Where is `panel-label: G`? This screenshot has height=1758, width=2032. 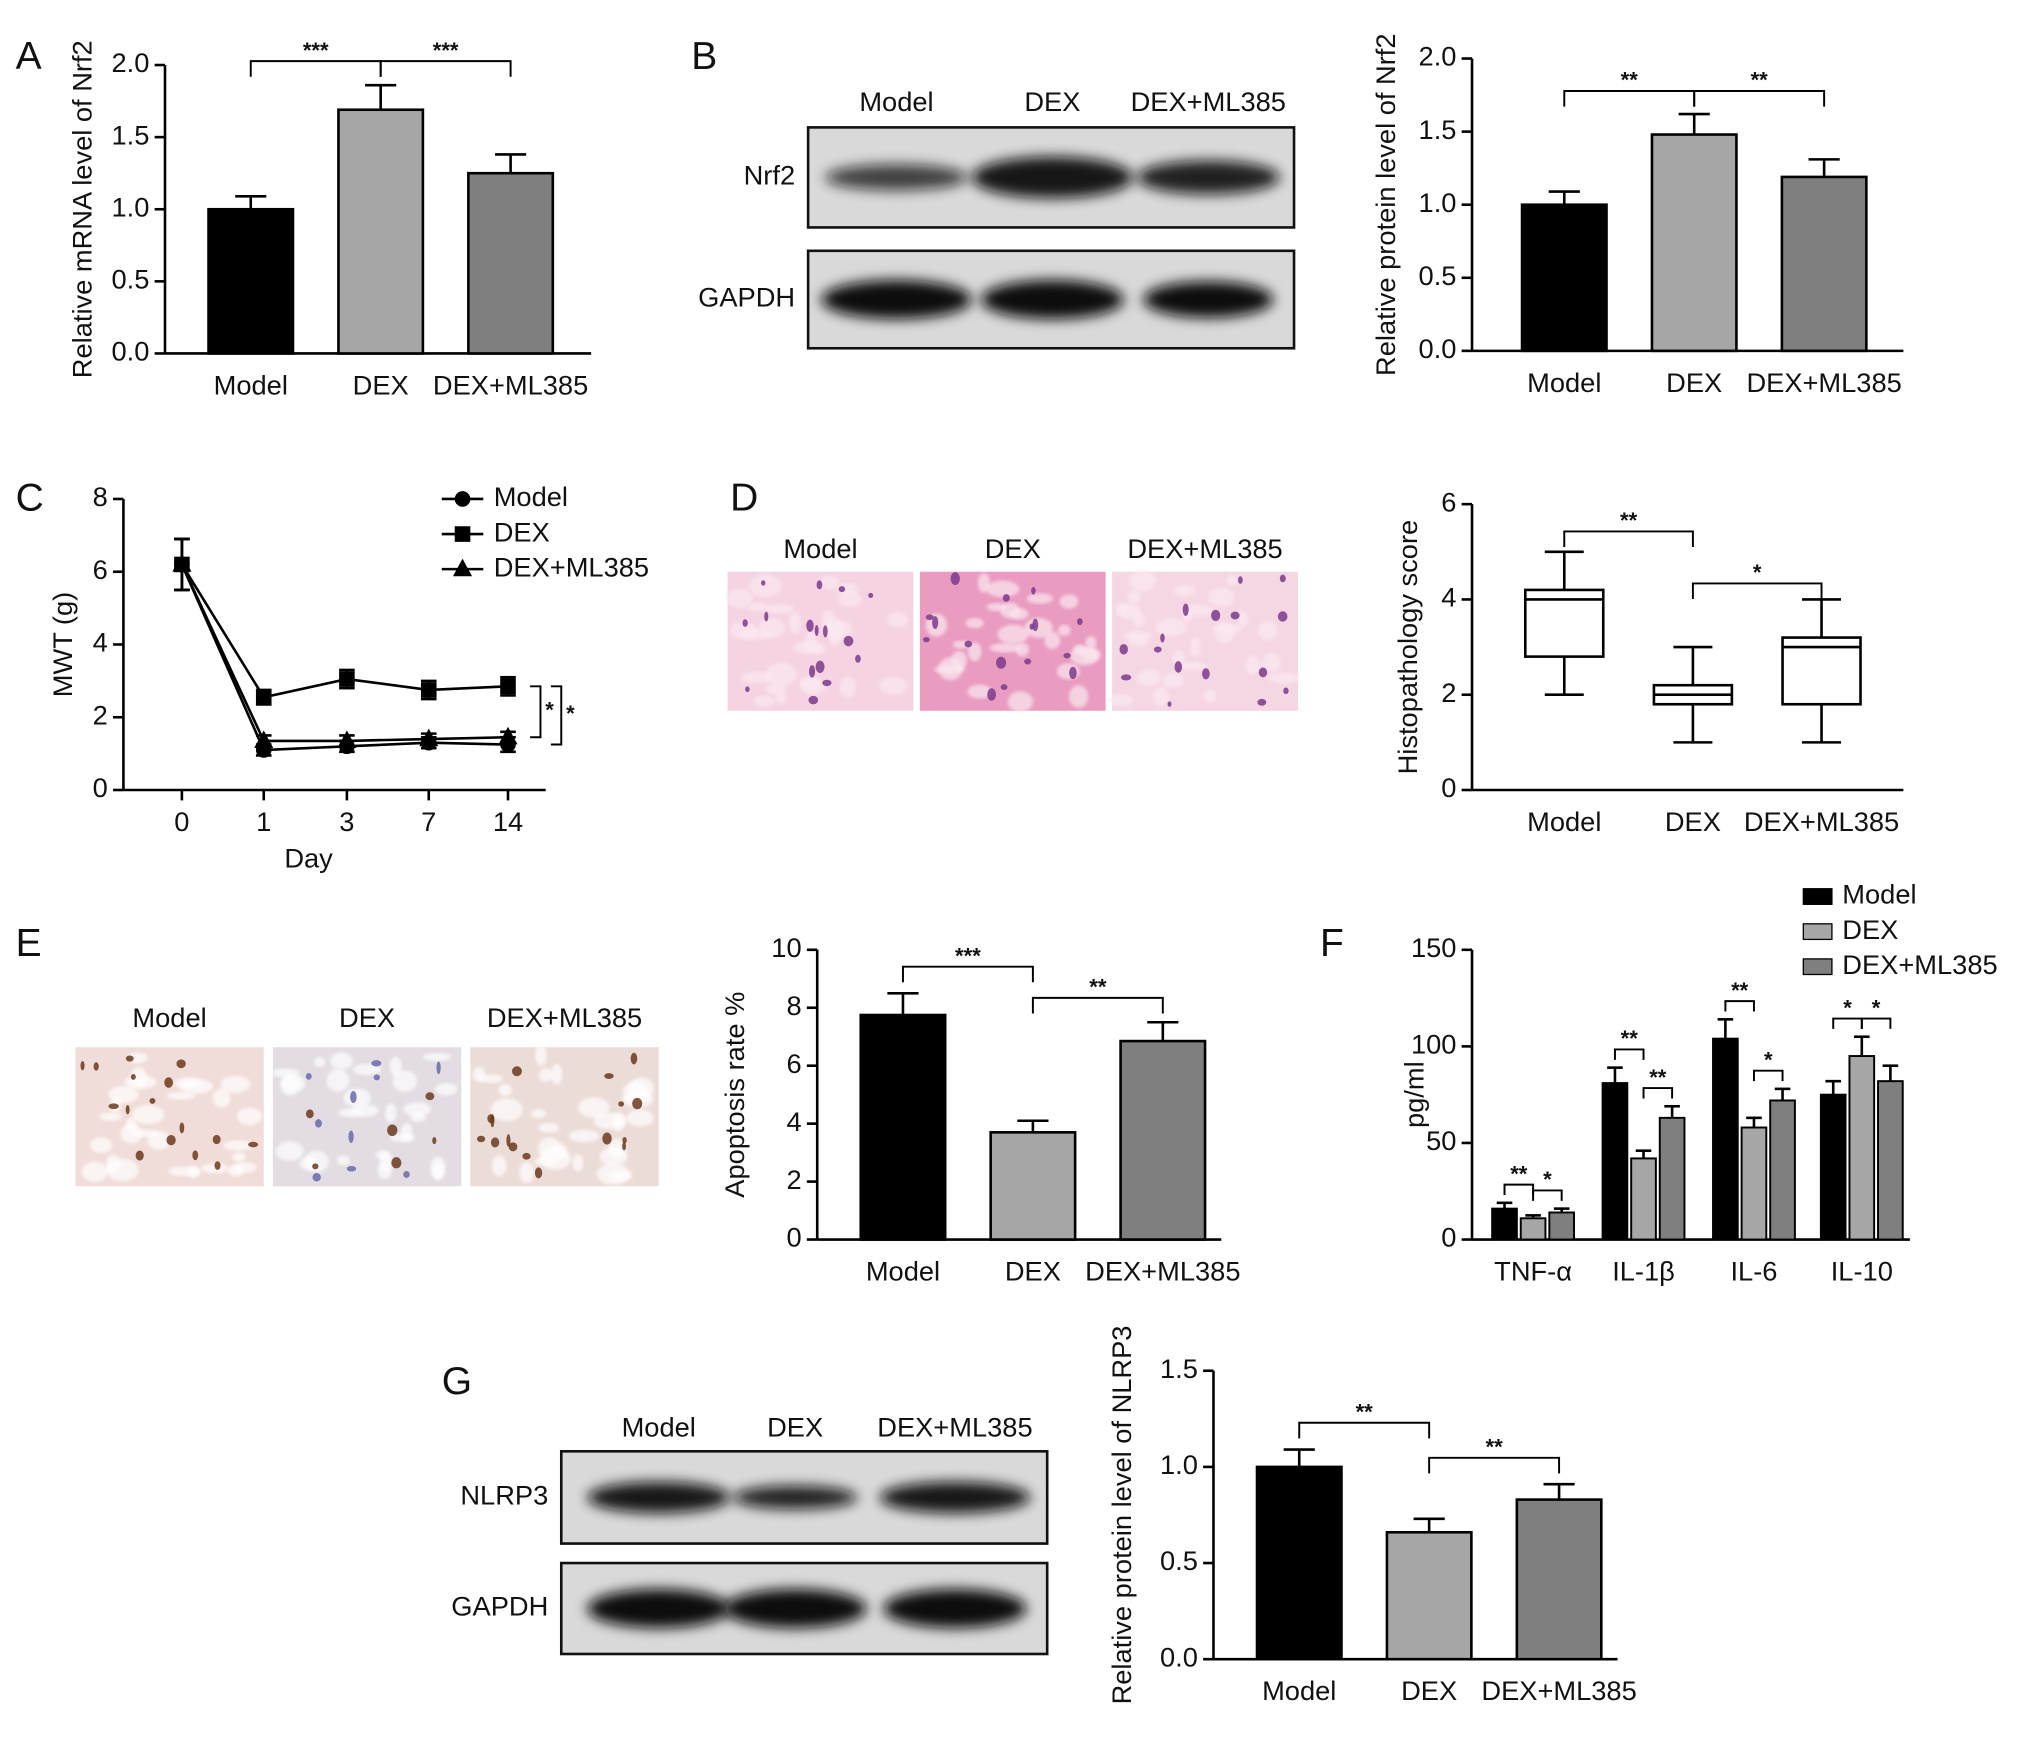 panel-label: G is located at coordinates (457, 1381).